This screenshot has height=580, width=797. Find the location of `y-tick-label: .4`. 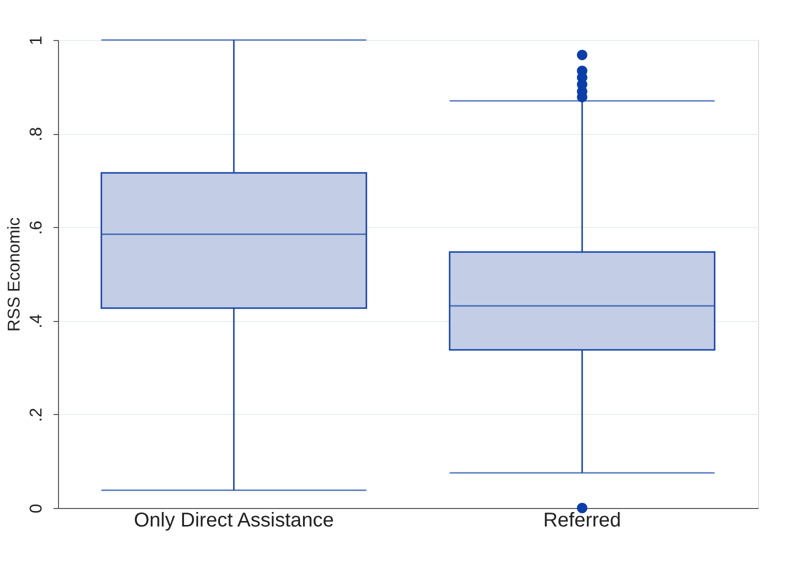

y-tick-label: .4 is located at coordinates (36, 321).